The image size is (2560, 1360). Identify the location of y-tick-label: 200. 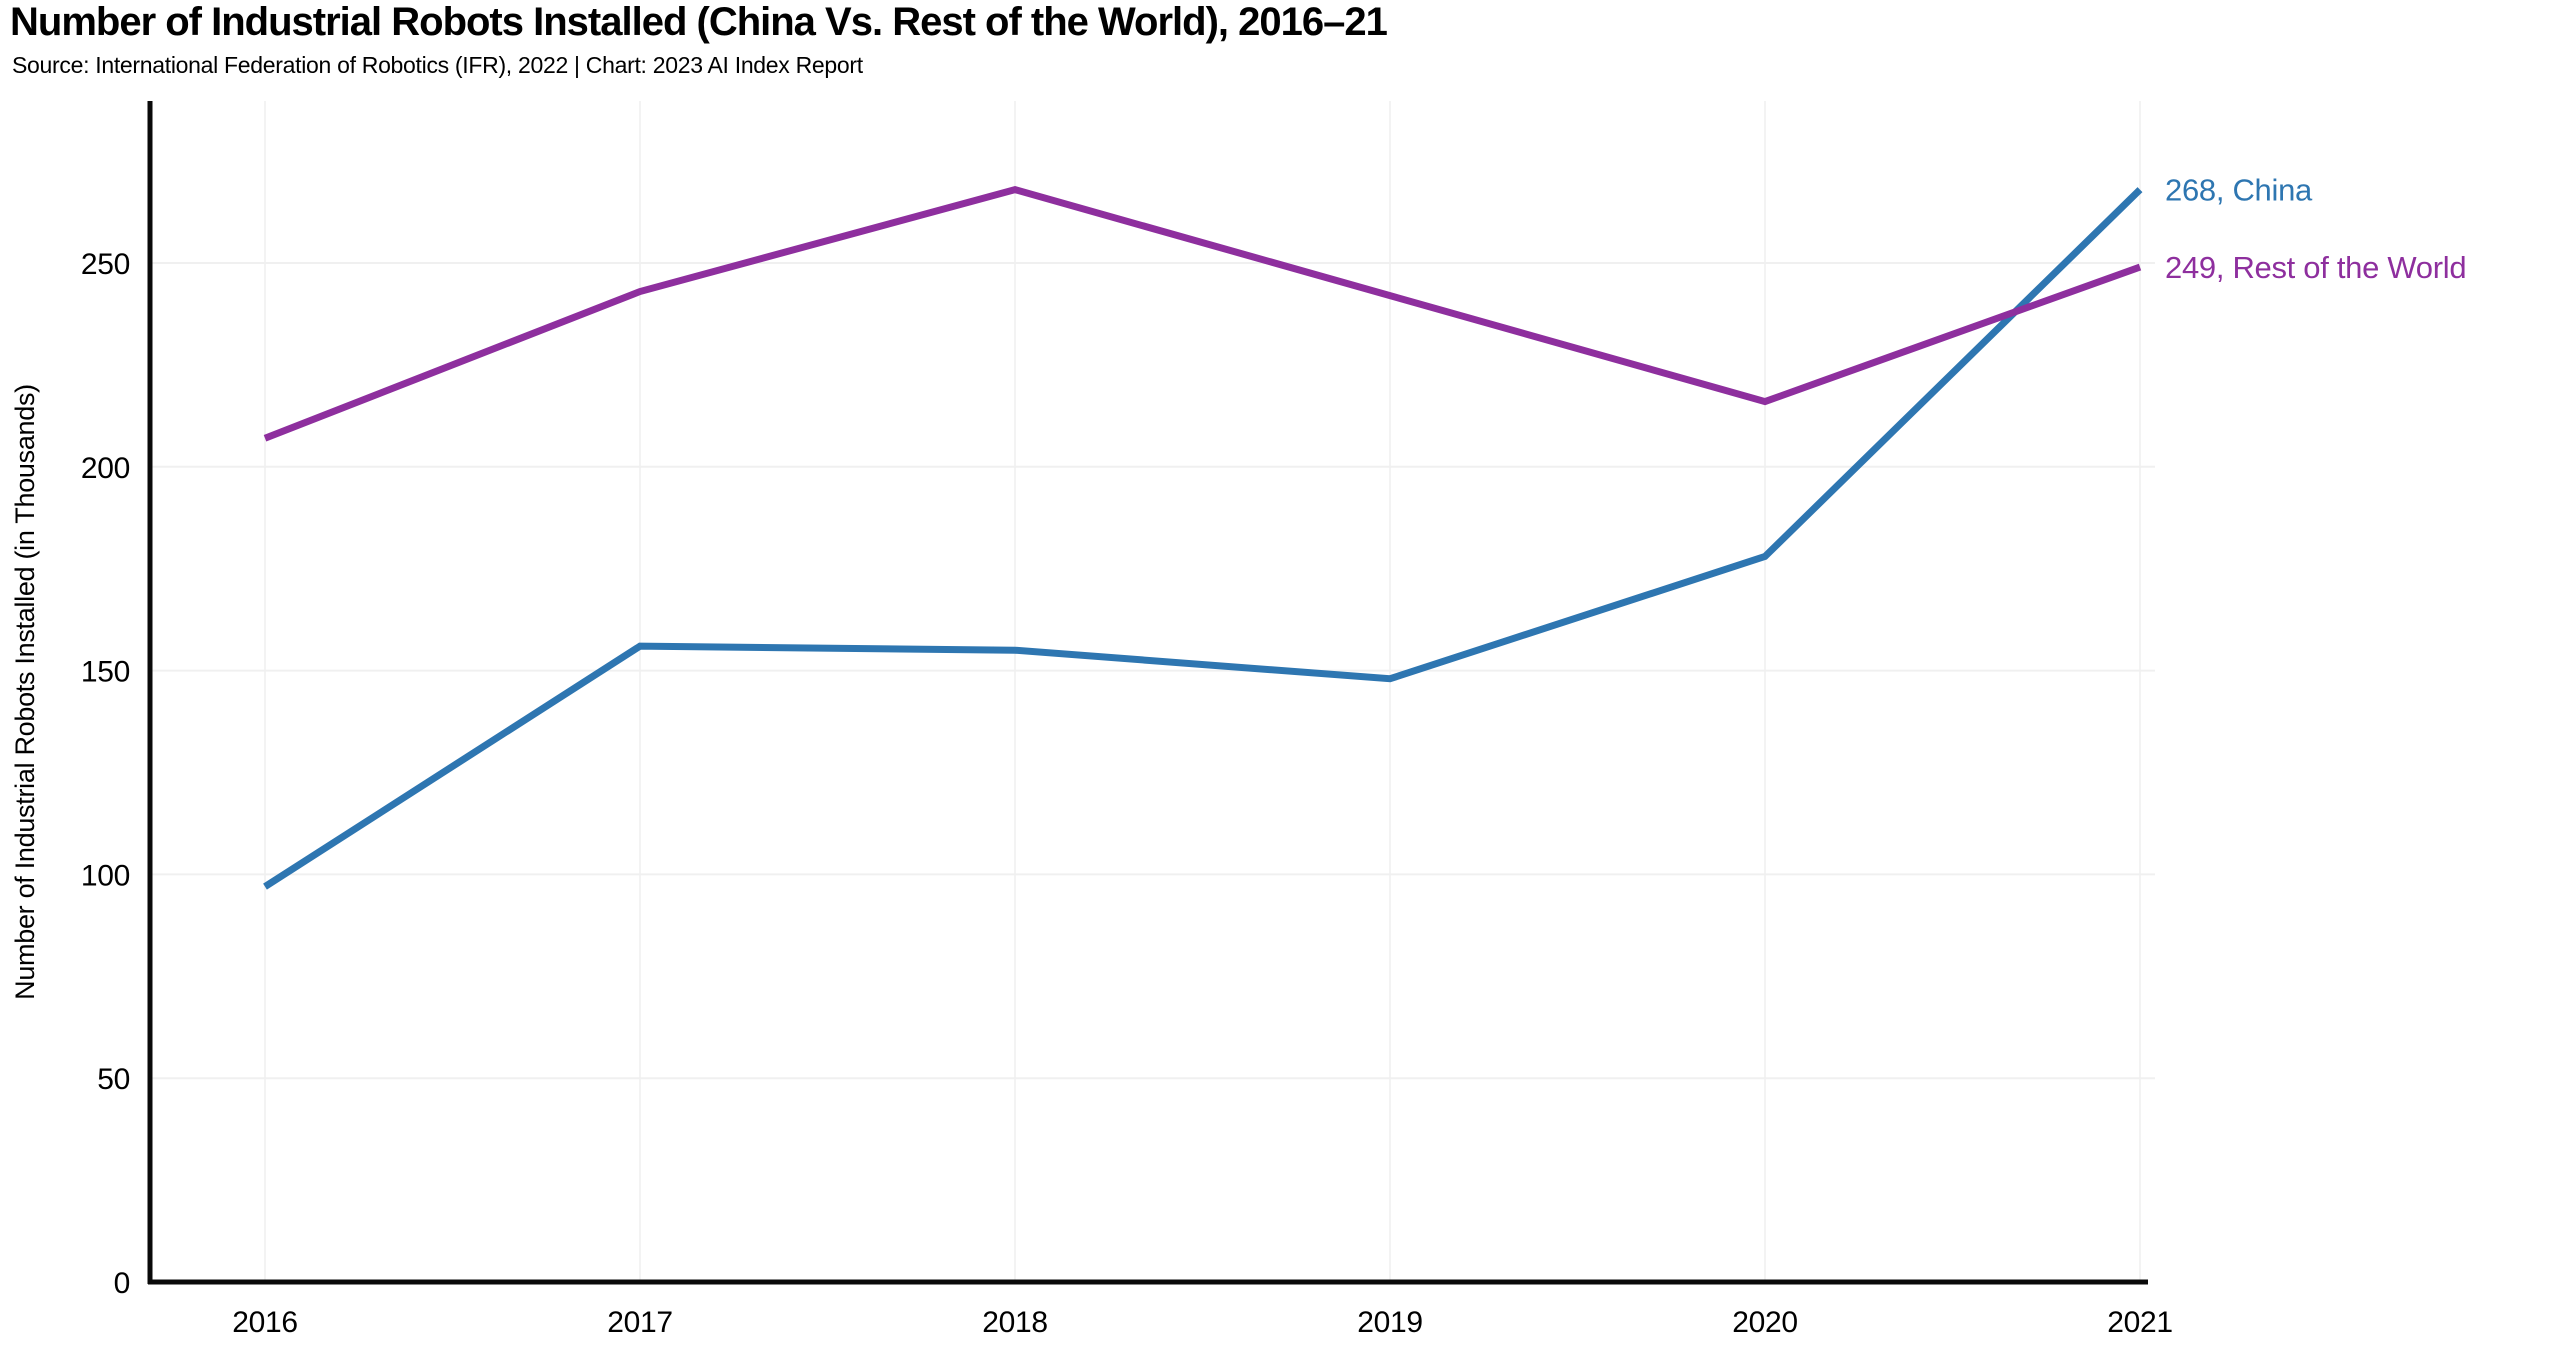
(105, 468).